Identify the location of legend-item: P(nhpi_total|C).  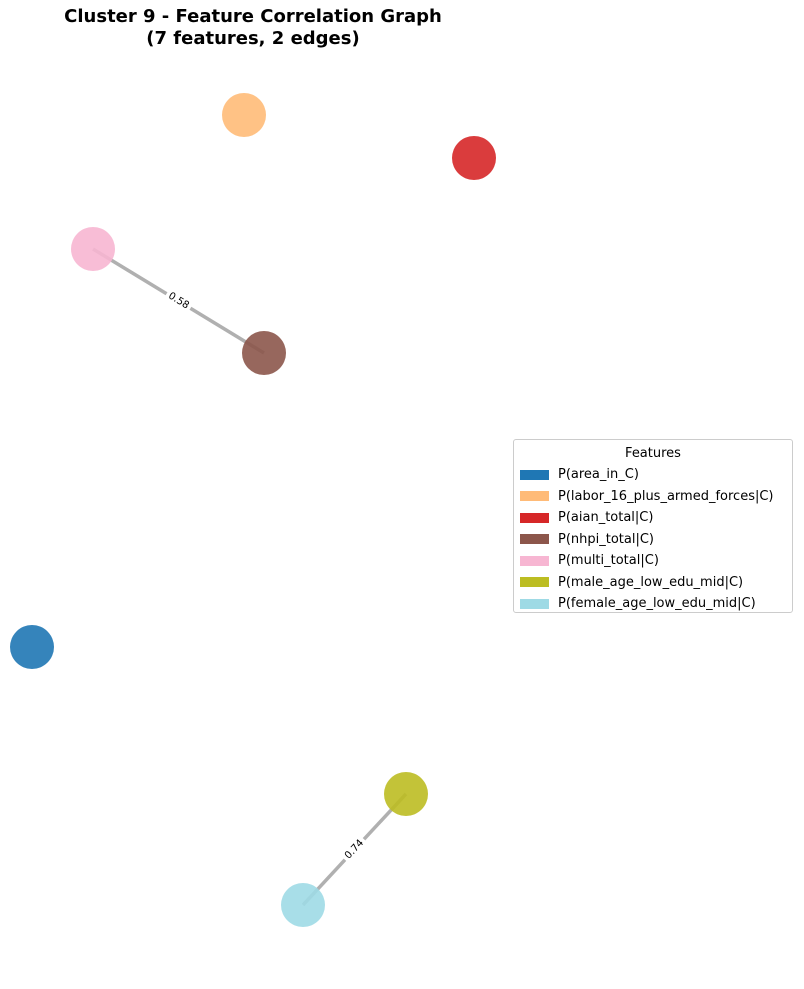
(653, 540).